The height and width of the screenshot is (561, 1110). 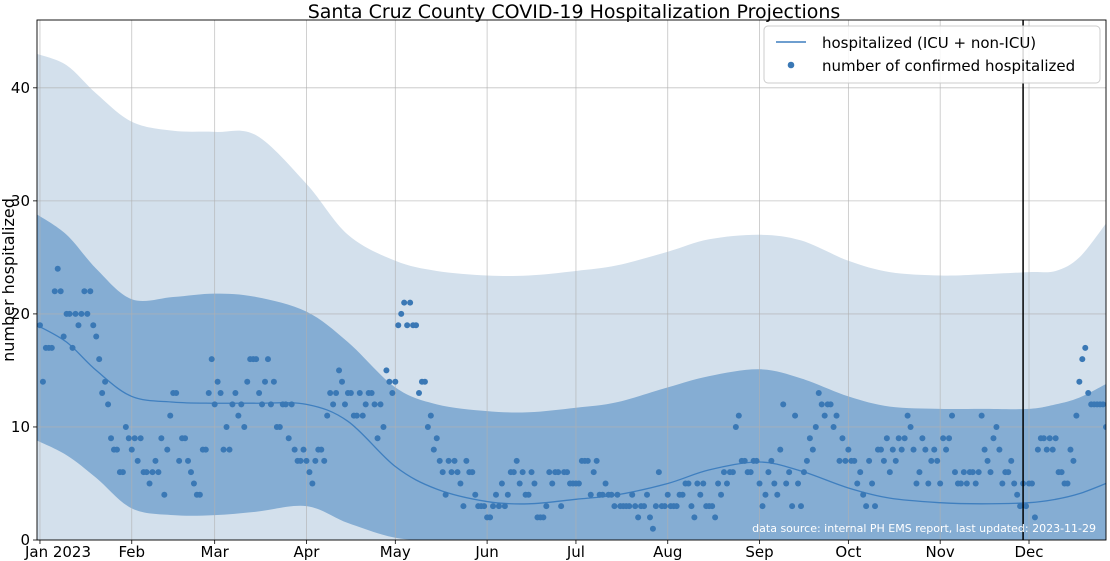 I want to click on y-tick-label: 30, so click(x=20, y=201).